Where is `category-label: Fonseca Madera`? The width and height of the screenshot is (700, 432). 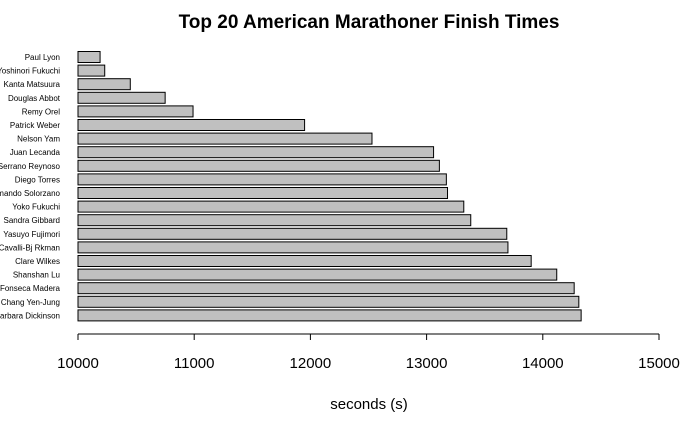 category-label: Fonseca Madera is located at coordinates (30, 288).